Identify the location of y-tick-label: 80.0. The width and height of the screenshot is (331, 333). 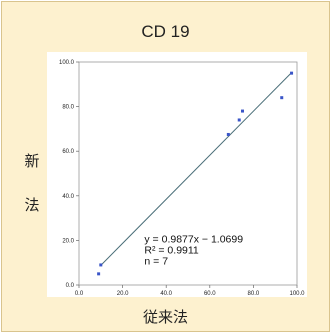
(68, 108).